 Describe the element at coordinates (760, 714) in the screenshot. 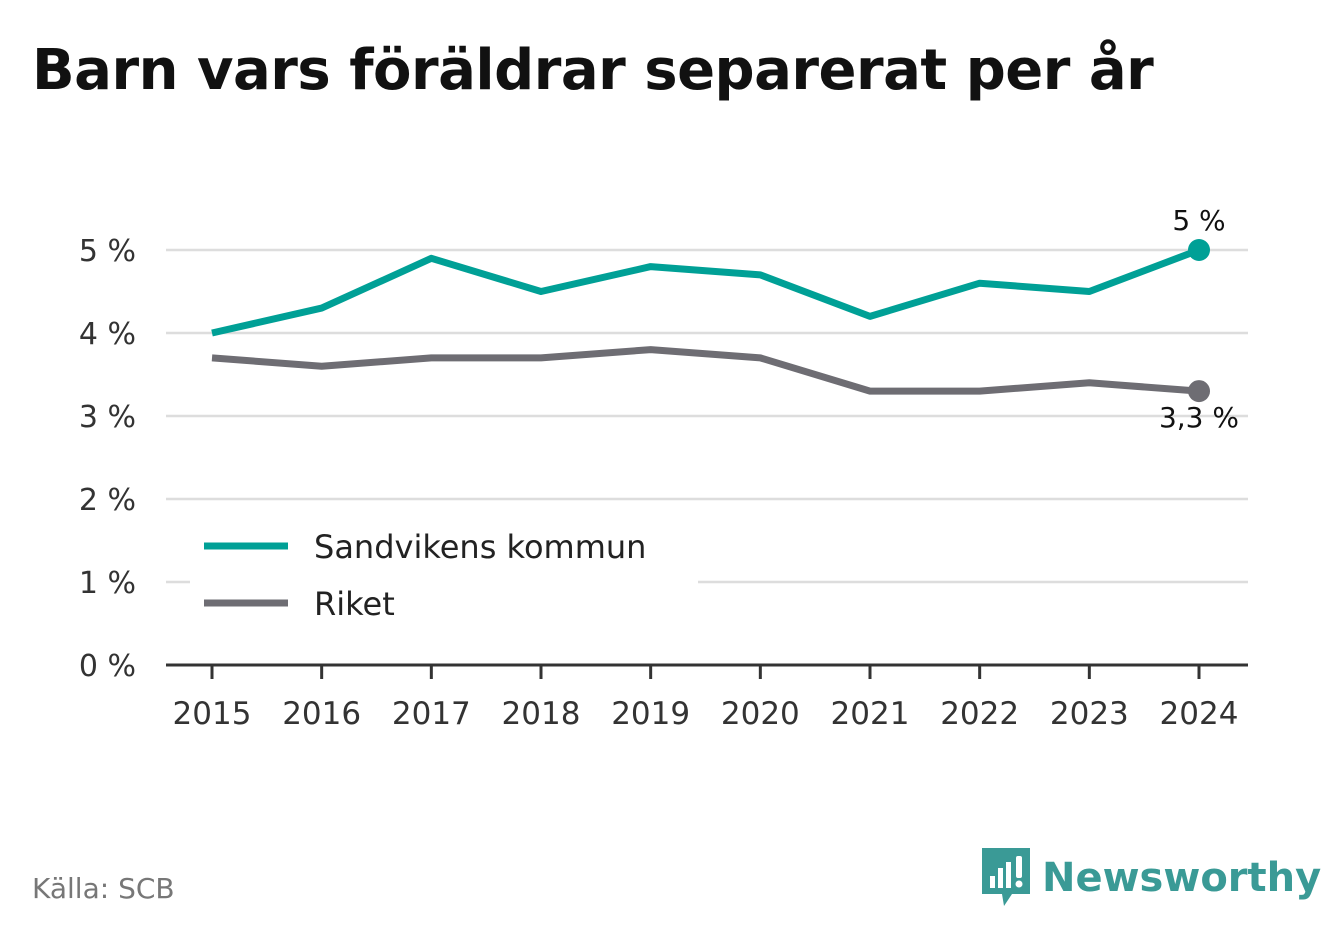

I see `x-tick-label: 2020` at that location.